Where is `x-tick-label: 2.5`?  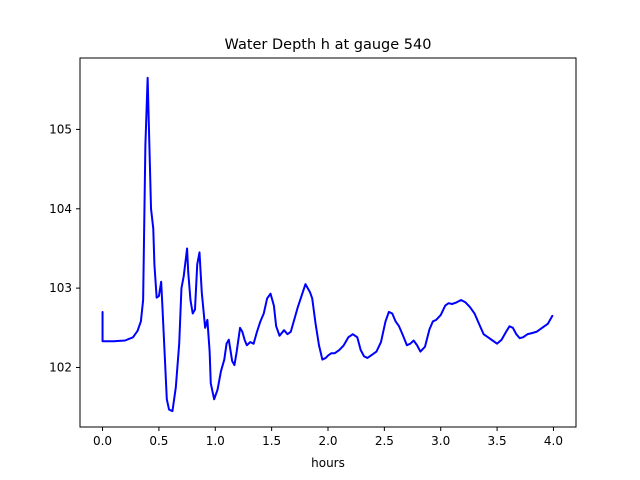 x-tick-label: 2.5 is located at coordinates (384, 441).